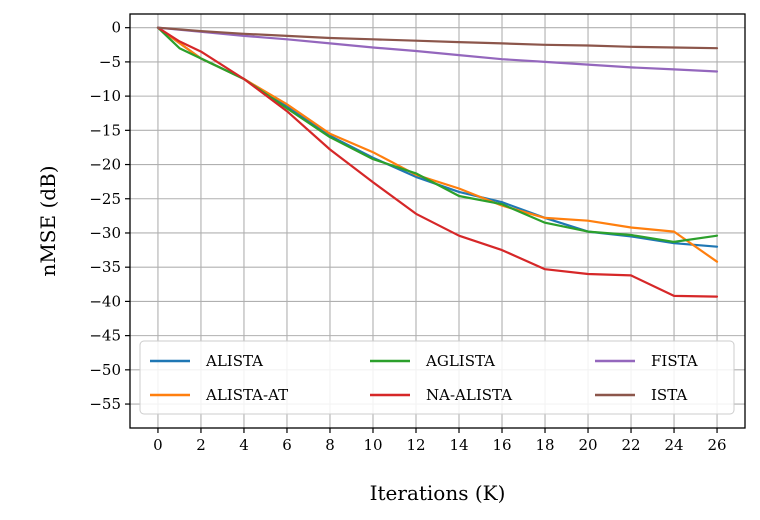  I want to click on y-tick-label: −30, so click(105, 233).